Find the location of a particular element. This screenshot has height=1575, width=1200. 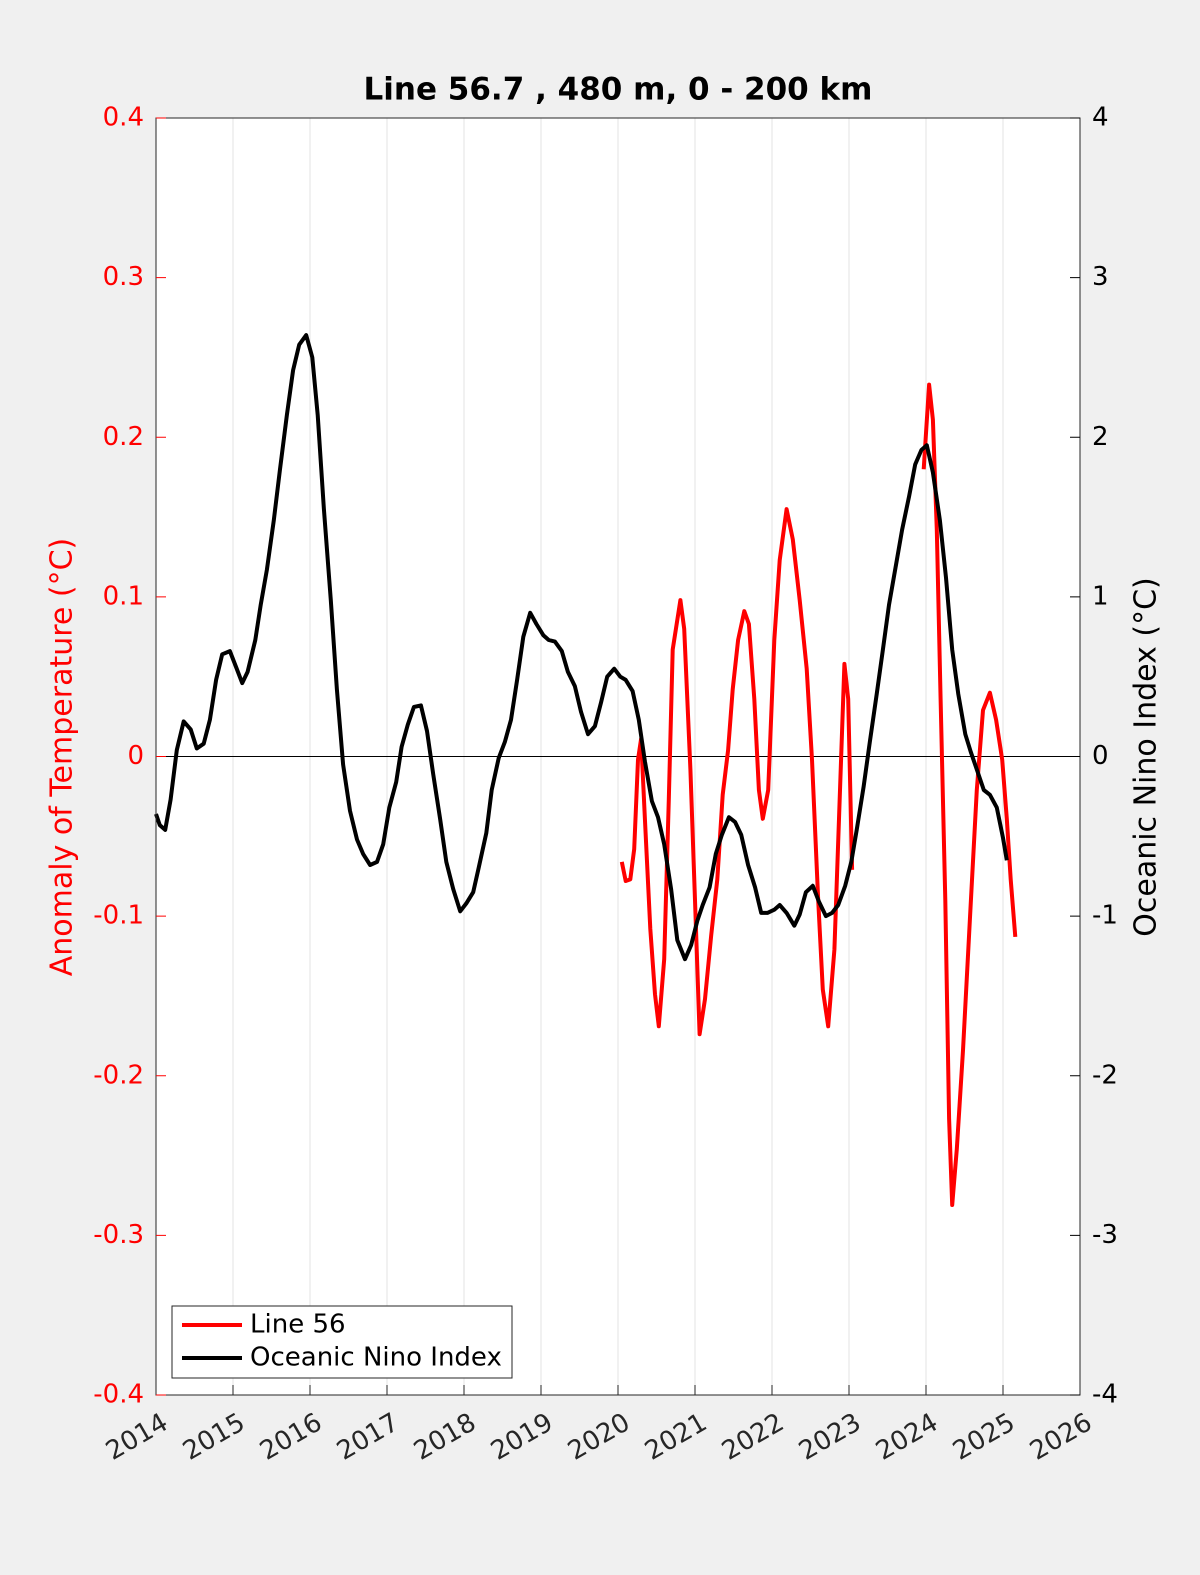

y2-tick-label: 4 is located at coordinates (1100, 118).